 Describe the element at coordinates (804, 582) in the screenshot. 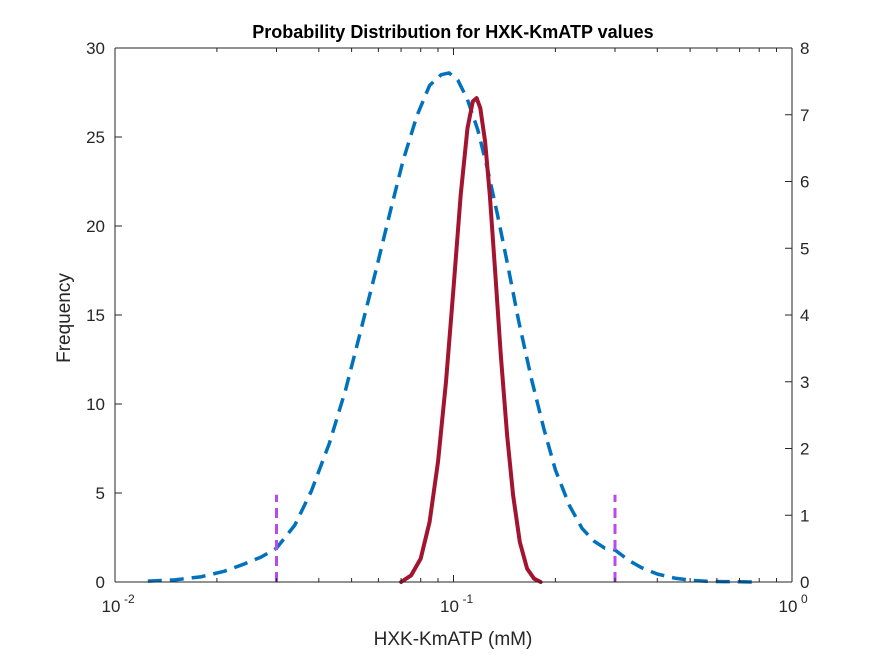

I see `y-tick-label-right: 0` at that location.